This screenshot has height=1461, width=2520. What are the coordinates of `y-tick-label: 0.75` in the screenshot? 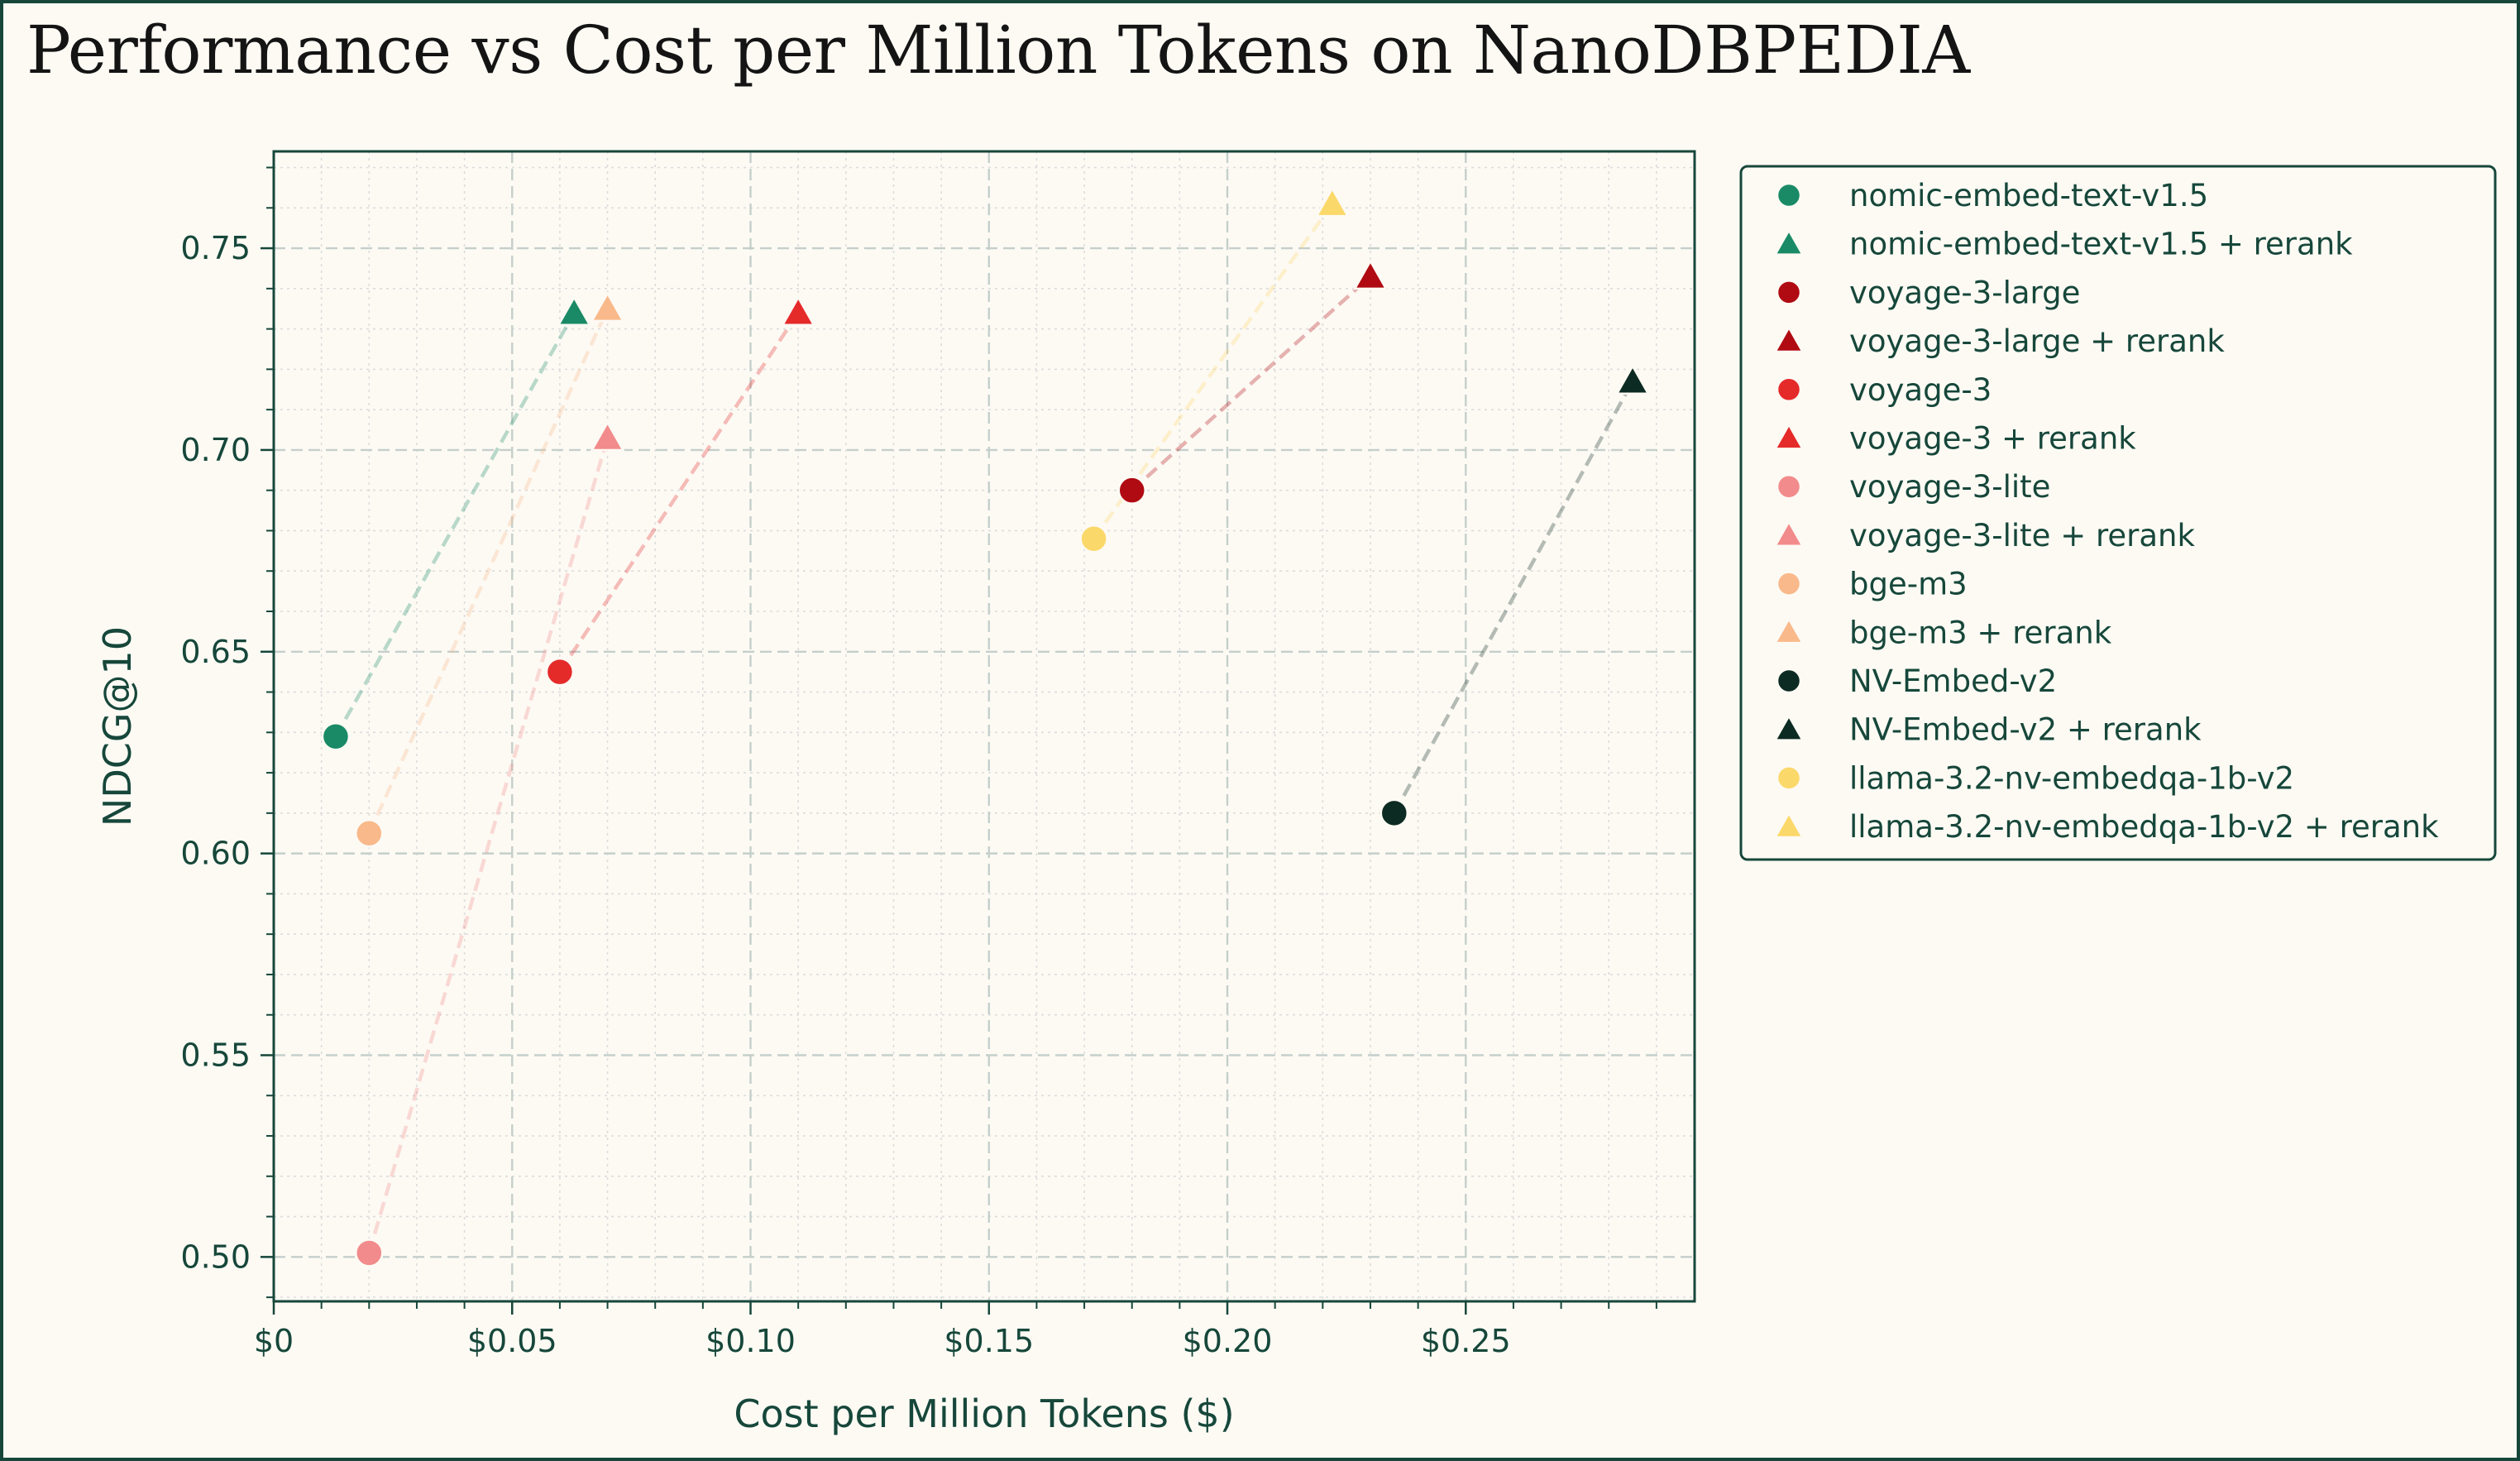 It's located at (215, 248).